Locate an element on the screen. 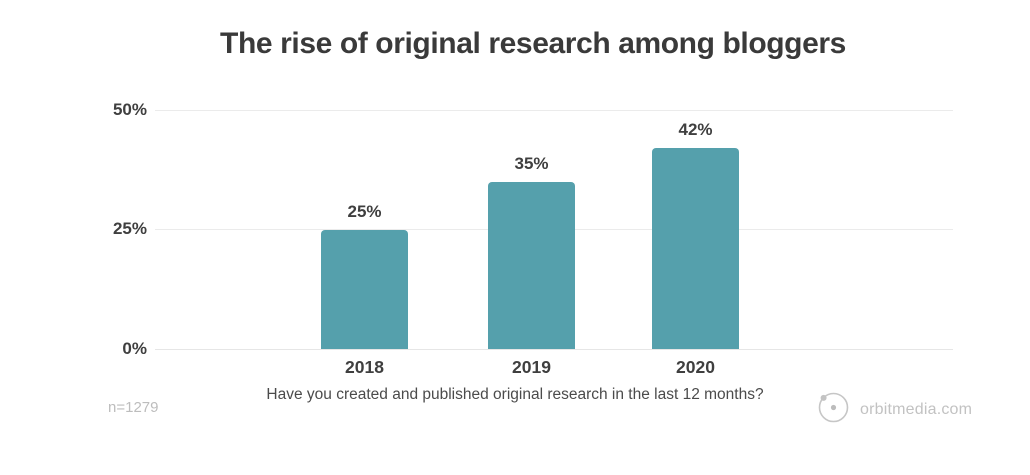 The width and height of the screenshot is (1030, 475). x-tick-label-2018: 2018 is located at coordinates (364, 367).